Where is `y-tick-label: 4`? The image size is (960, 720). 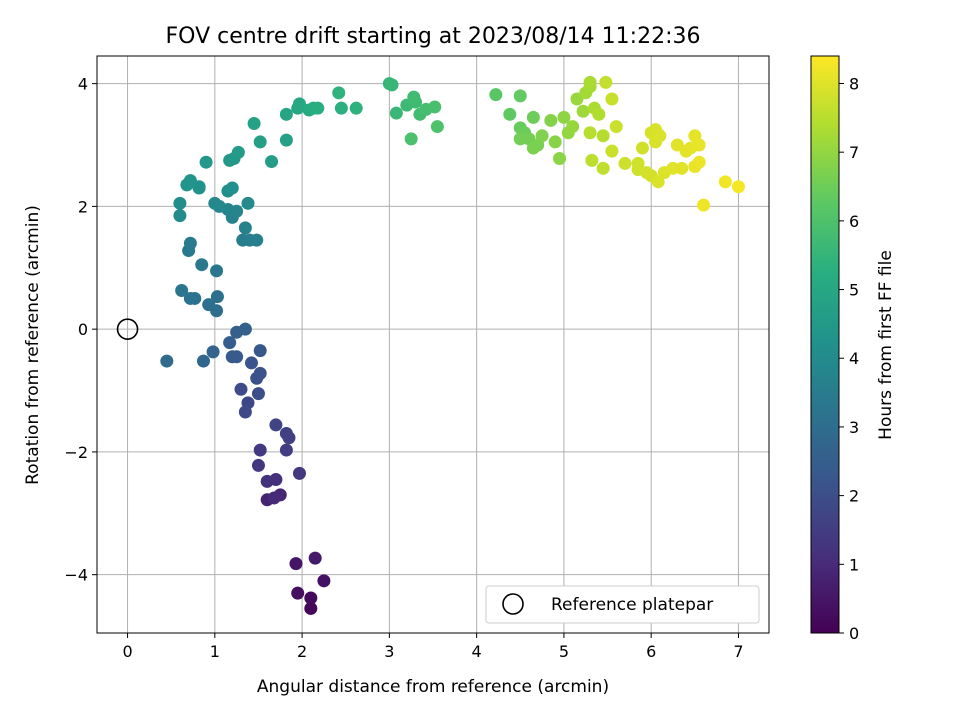
y-tick-label: 4 is located at coordinates (83, 84).